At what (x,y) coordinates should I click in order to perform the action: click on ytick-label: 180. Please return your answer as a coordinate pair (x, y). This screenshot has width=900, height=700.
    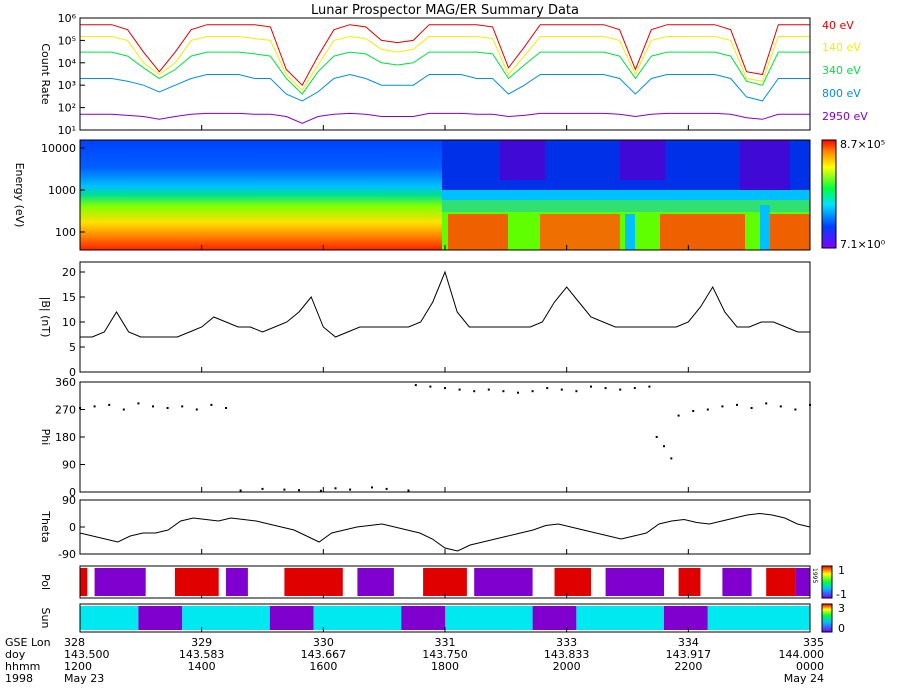
    Looking at the image, I should click on (65, 437).